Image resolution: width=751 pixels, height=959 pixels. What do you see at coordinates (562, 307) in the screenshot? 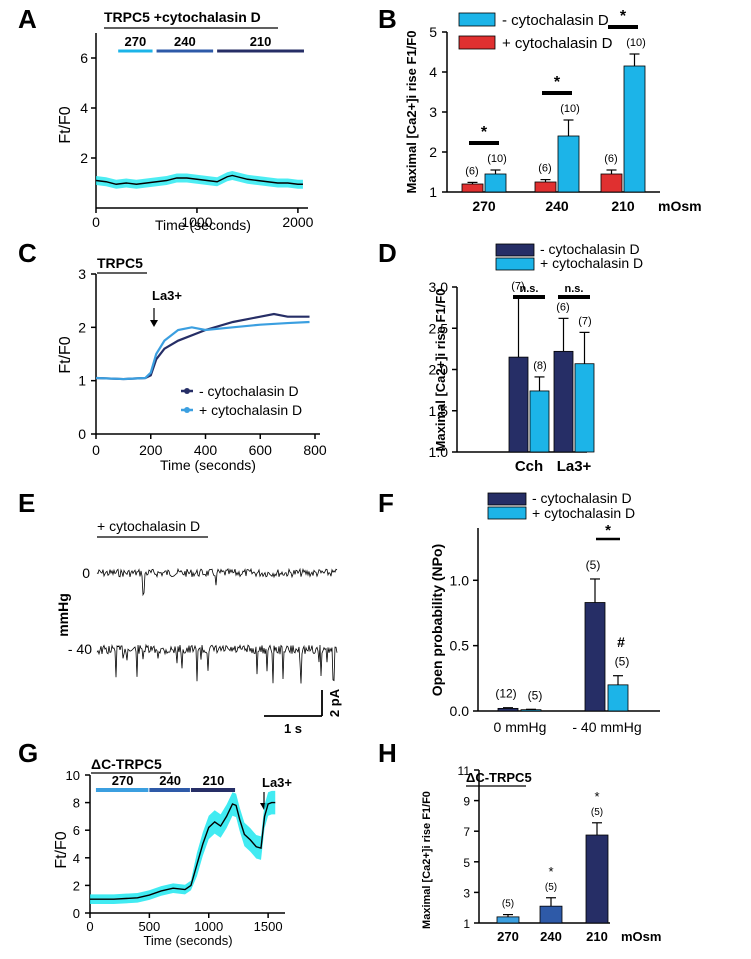
I see `d-n-dark-1: (6)` at bounding box center [562, 307].